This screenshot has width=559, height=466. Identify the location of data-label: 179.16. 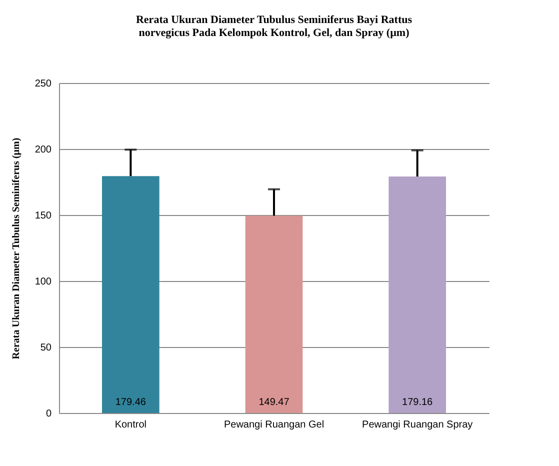
(418, 402).